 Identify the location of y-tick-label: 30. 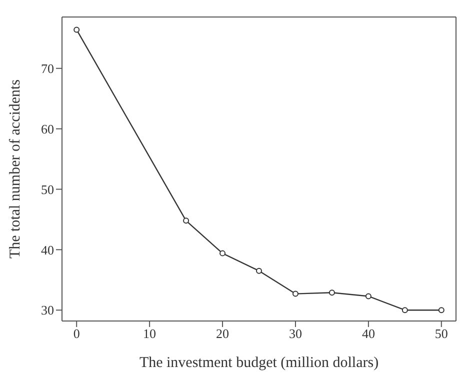
(47, 310).